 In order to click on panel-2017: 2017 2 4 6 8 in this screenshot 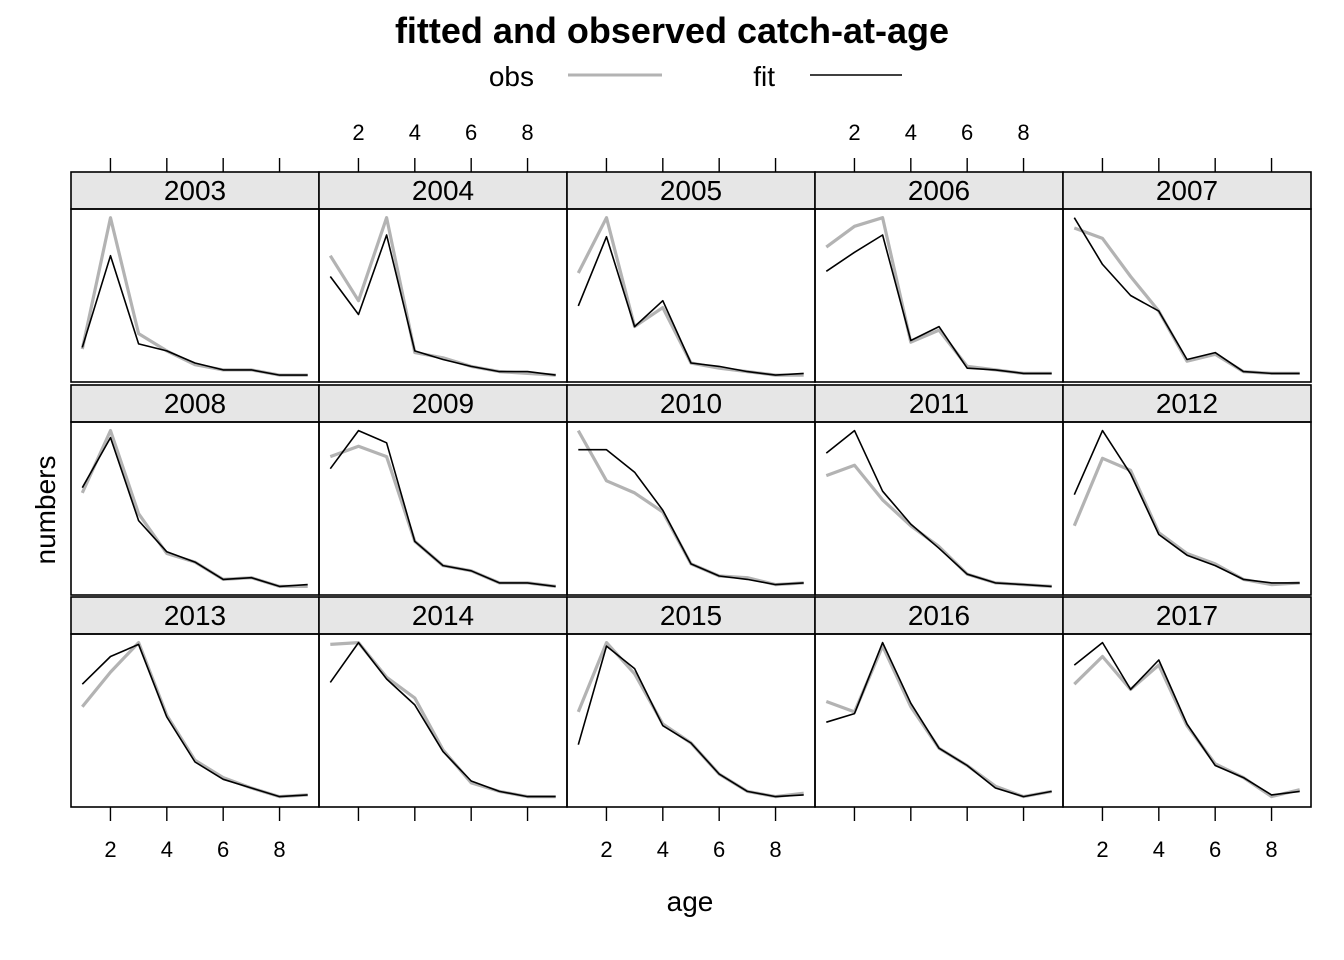, I will do `click(1187, 729)`.